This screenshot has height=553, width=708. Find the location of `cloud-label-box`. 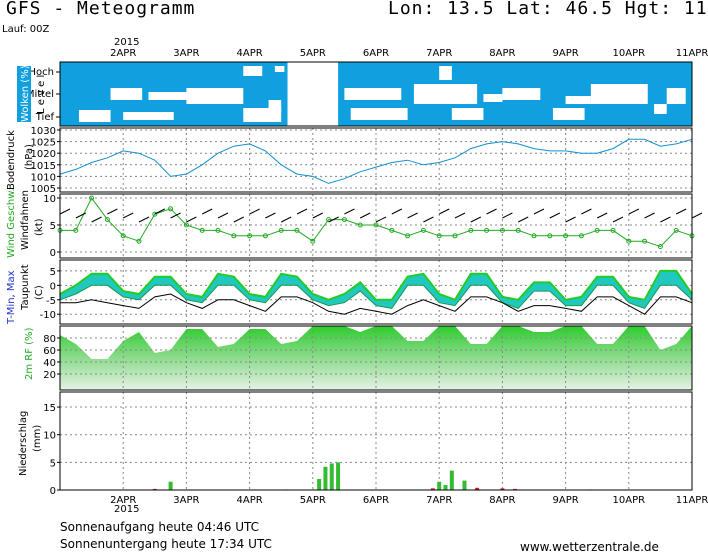

cloud-label-box is located at coordinates (24, 94).